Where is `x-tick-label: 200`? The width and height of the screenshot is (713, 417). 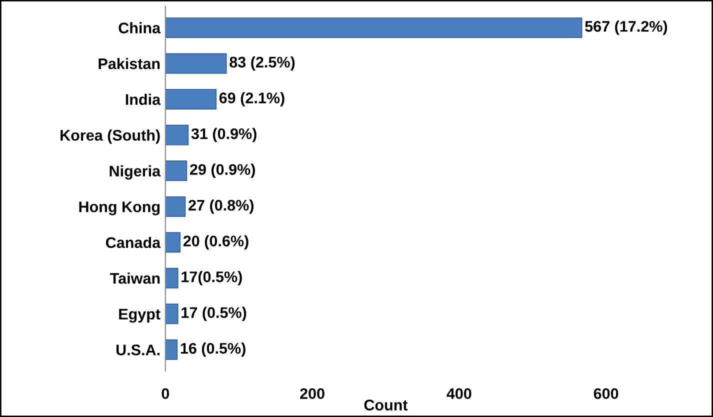 x-tick-label: 200 is located at coordinates (312, 394).